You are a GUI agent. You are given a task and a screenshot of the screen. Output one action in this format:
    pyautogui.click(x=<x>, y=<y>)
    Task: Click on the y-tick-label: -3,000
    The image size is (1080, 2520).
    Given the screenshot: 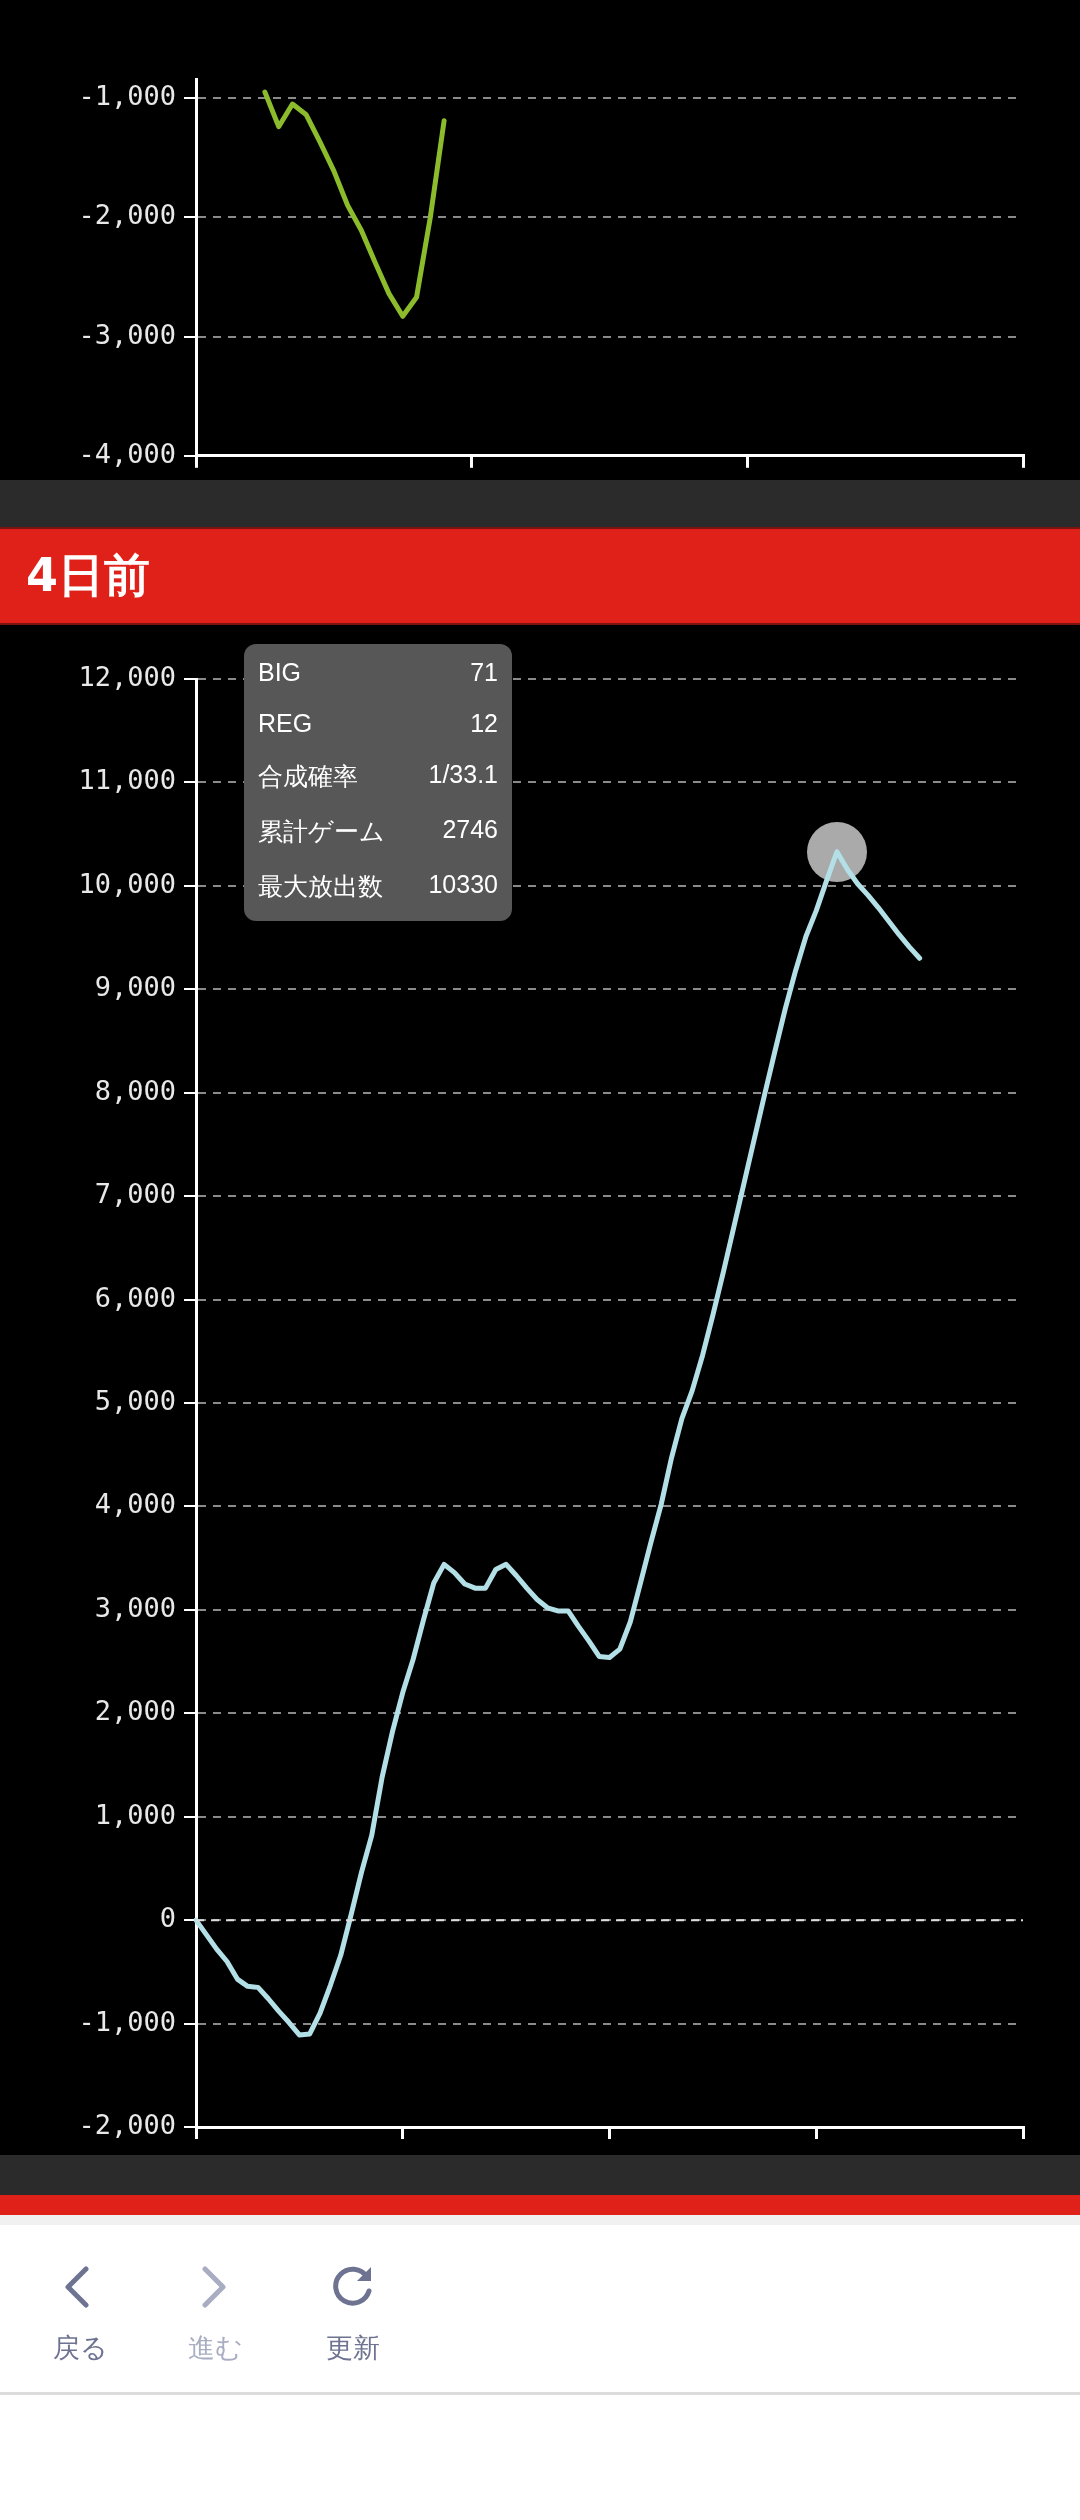 What is the action you would take?
    pyautogui.click(x=127, y=334)
    